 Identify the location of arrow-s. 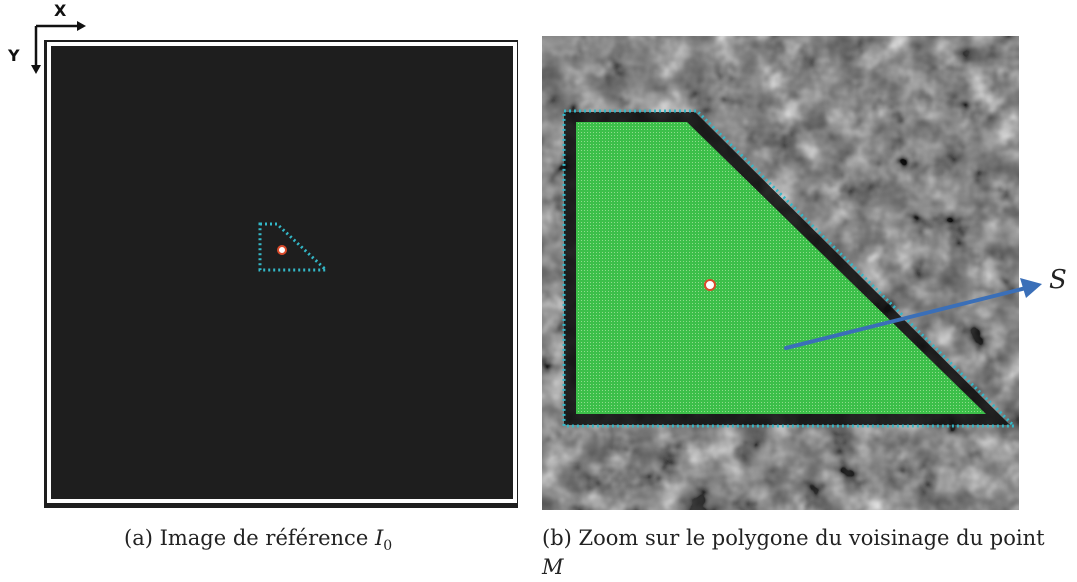
(915, 310).